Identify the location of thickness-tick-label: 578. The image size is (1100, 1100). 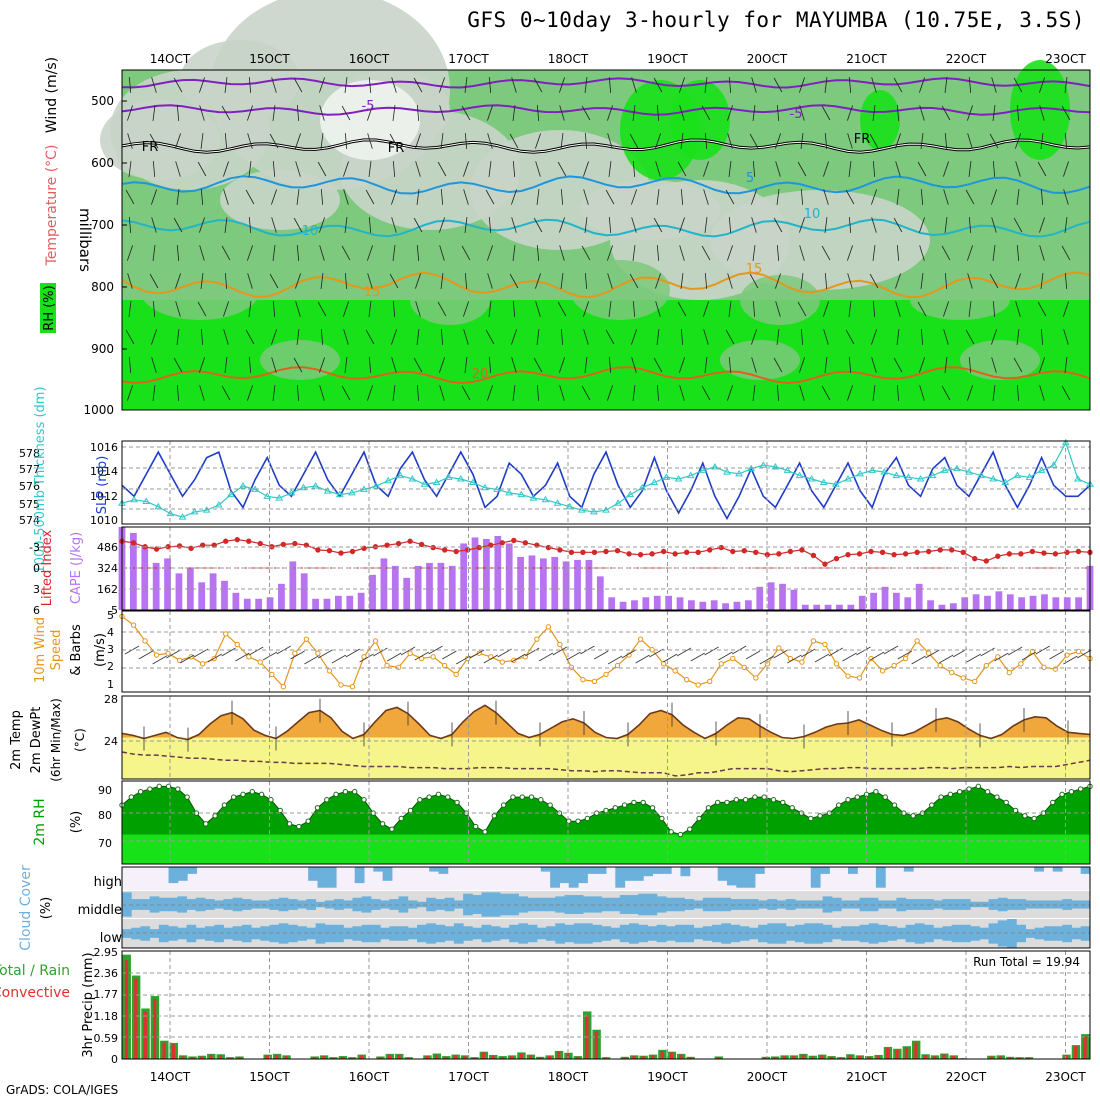
(29, 453).